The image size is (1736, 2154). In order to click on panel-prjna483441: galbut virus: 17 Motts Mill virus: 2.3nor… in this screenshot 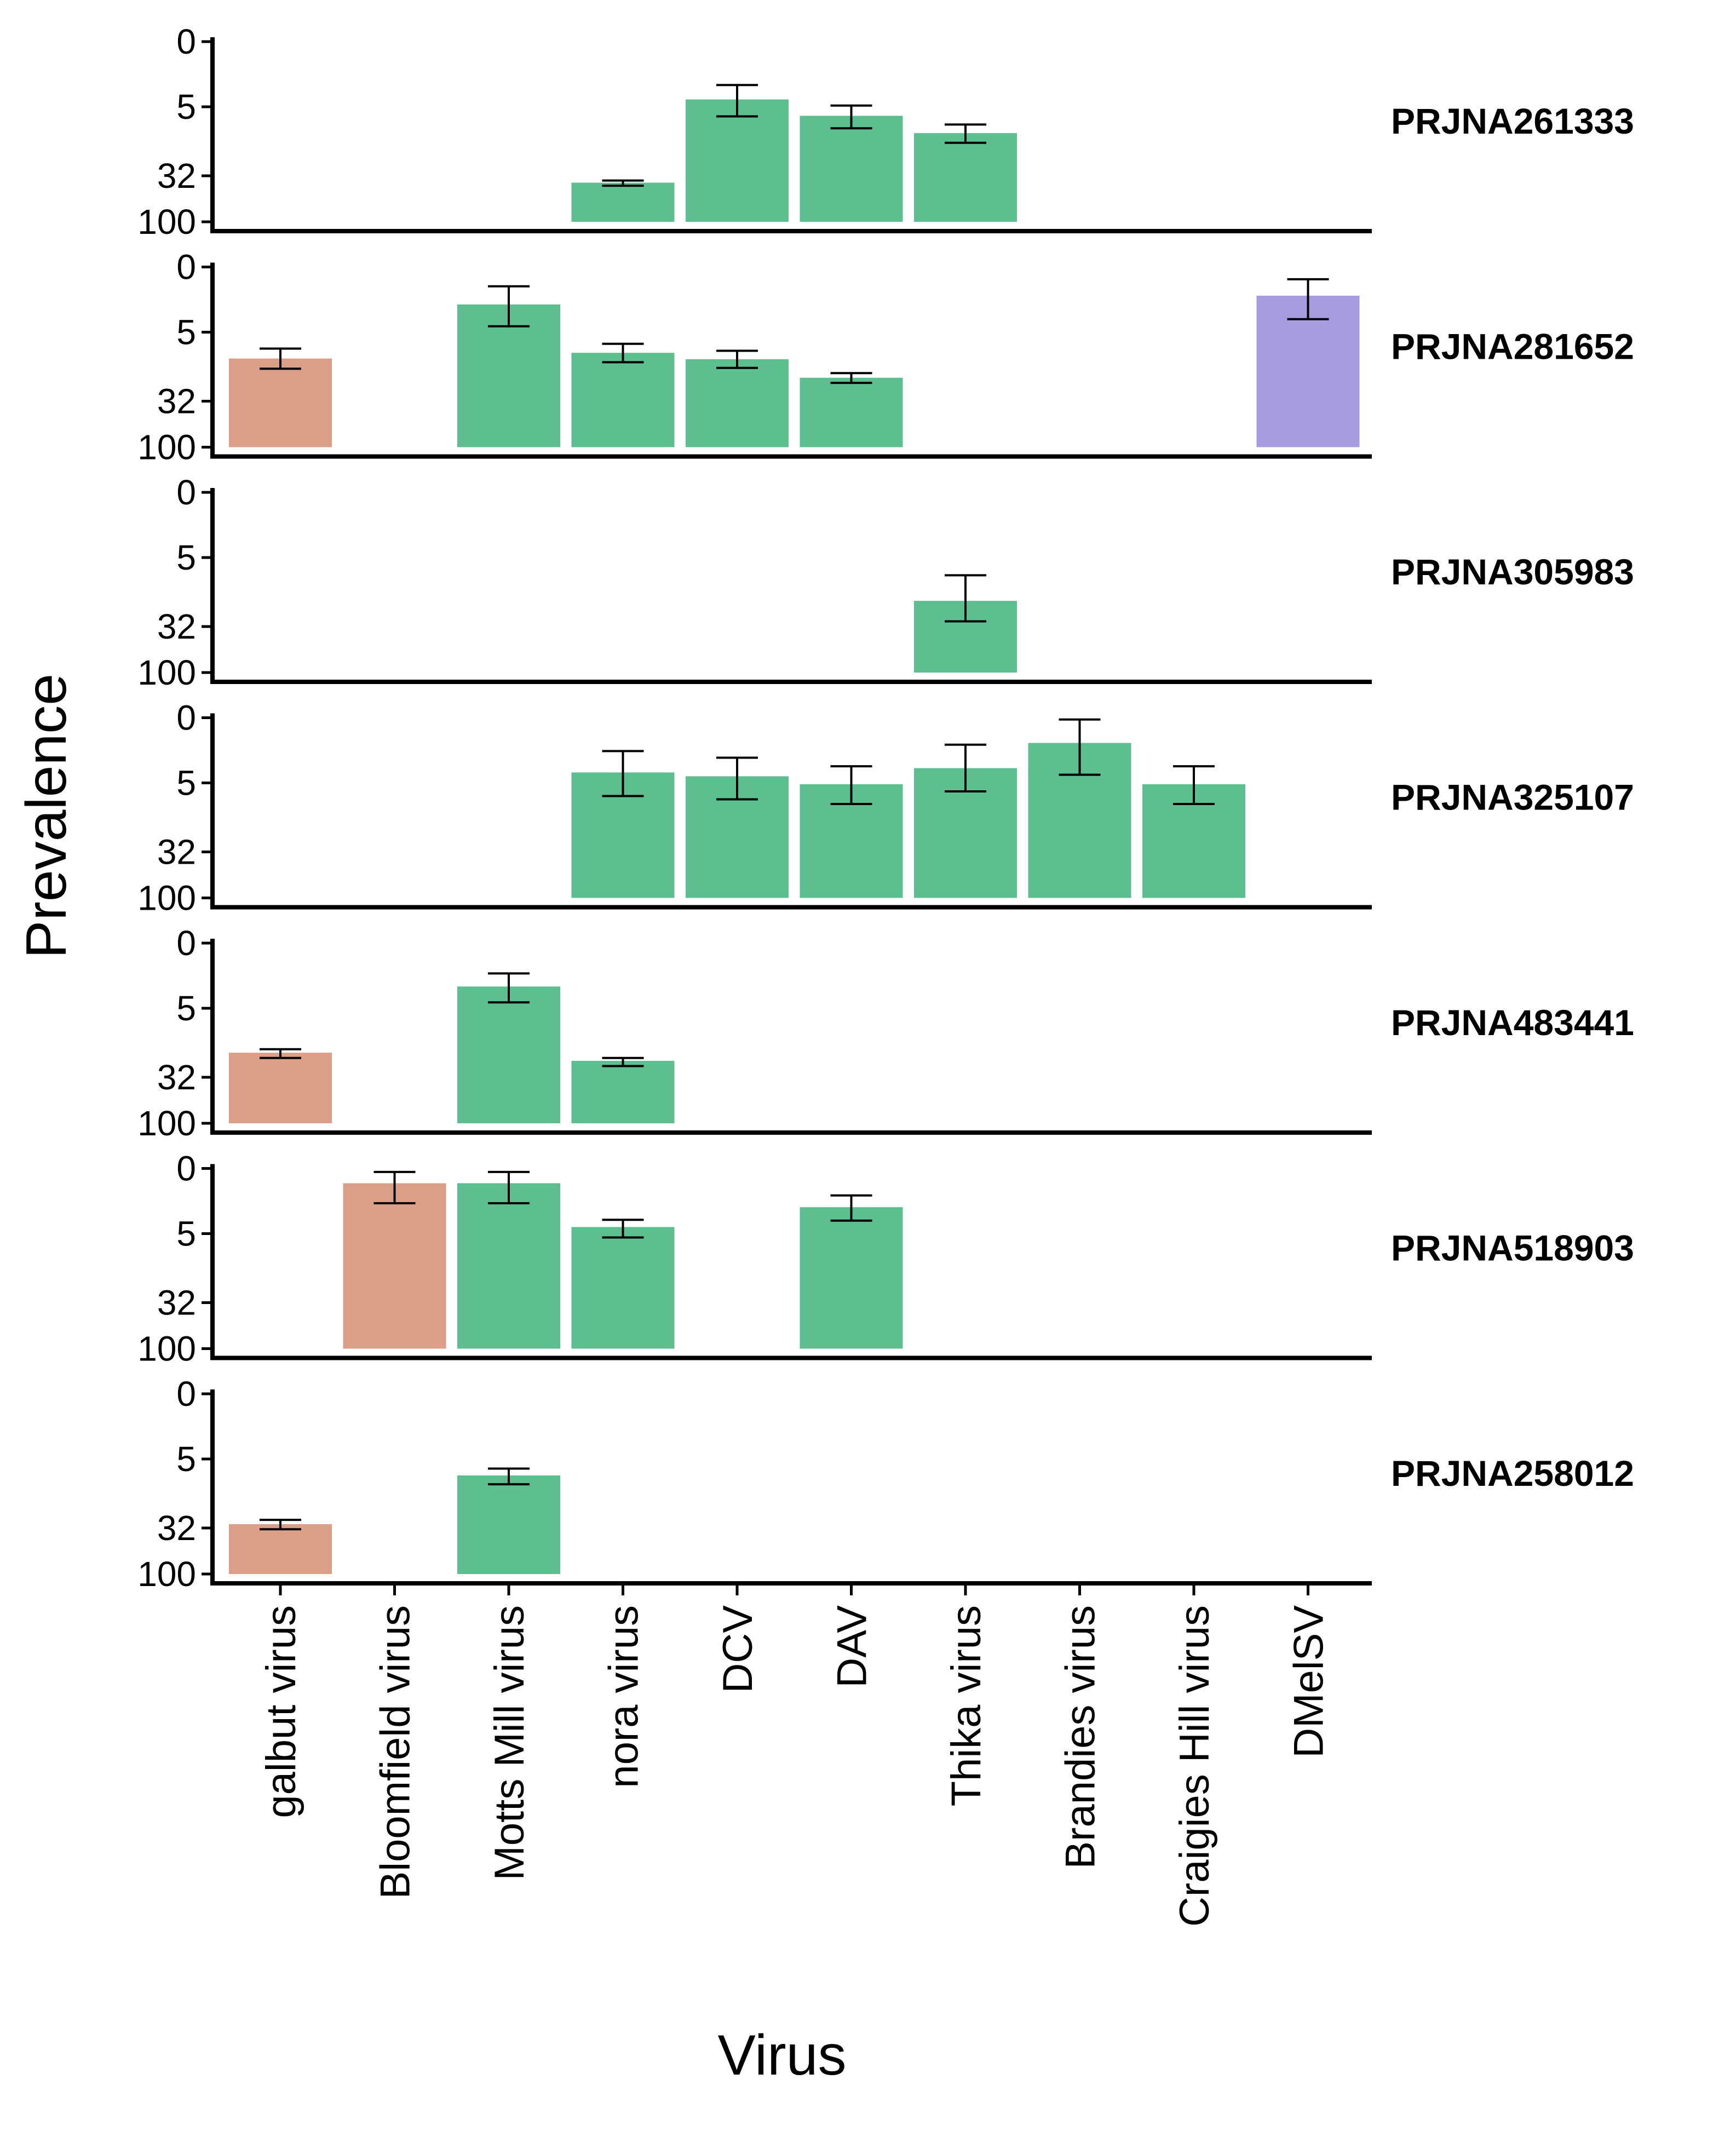, I will do `click(885, 1033)`.